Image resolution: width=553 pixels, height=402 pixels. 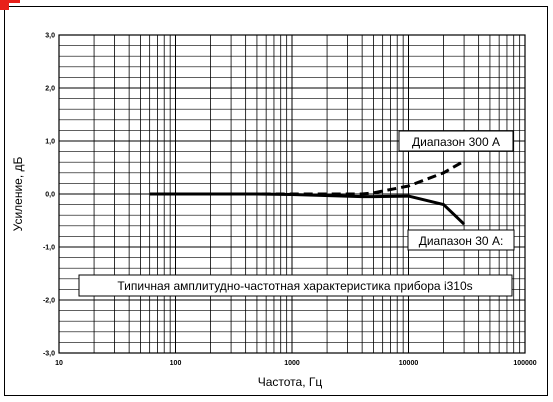 What do you see at coordinates (59, 363) in the screenshot?
I see `x-tick-label: 10` at bounding box center [59, 363].